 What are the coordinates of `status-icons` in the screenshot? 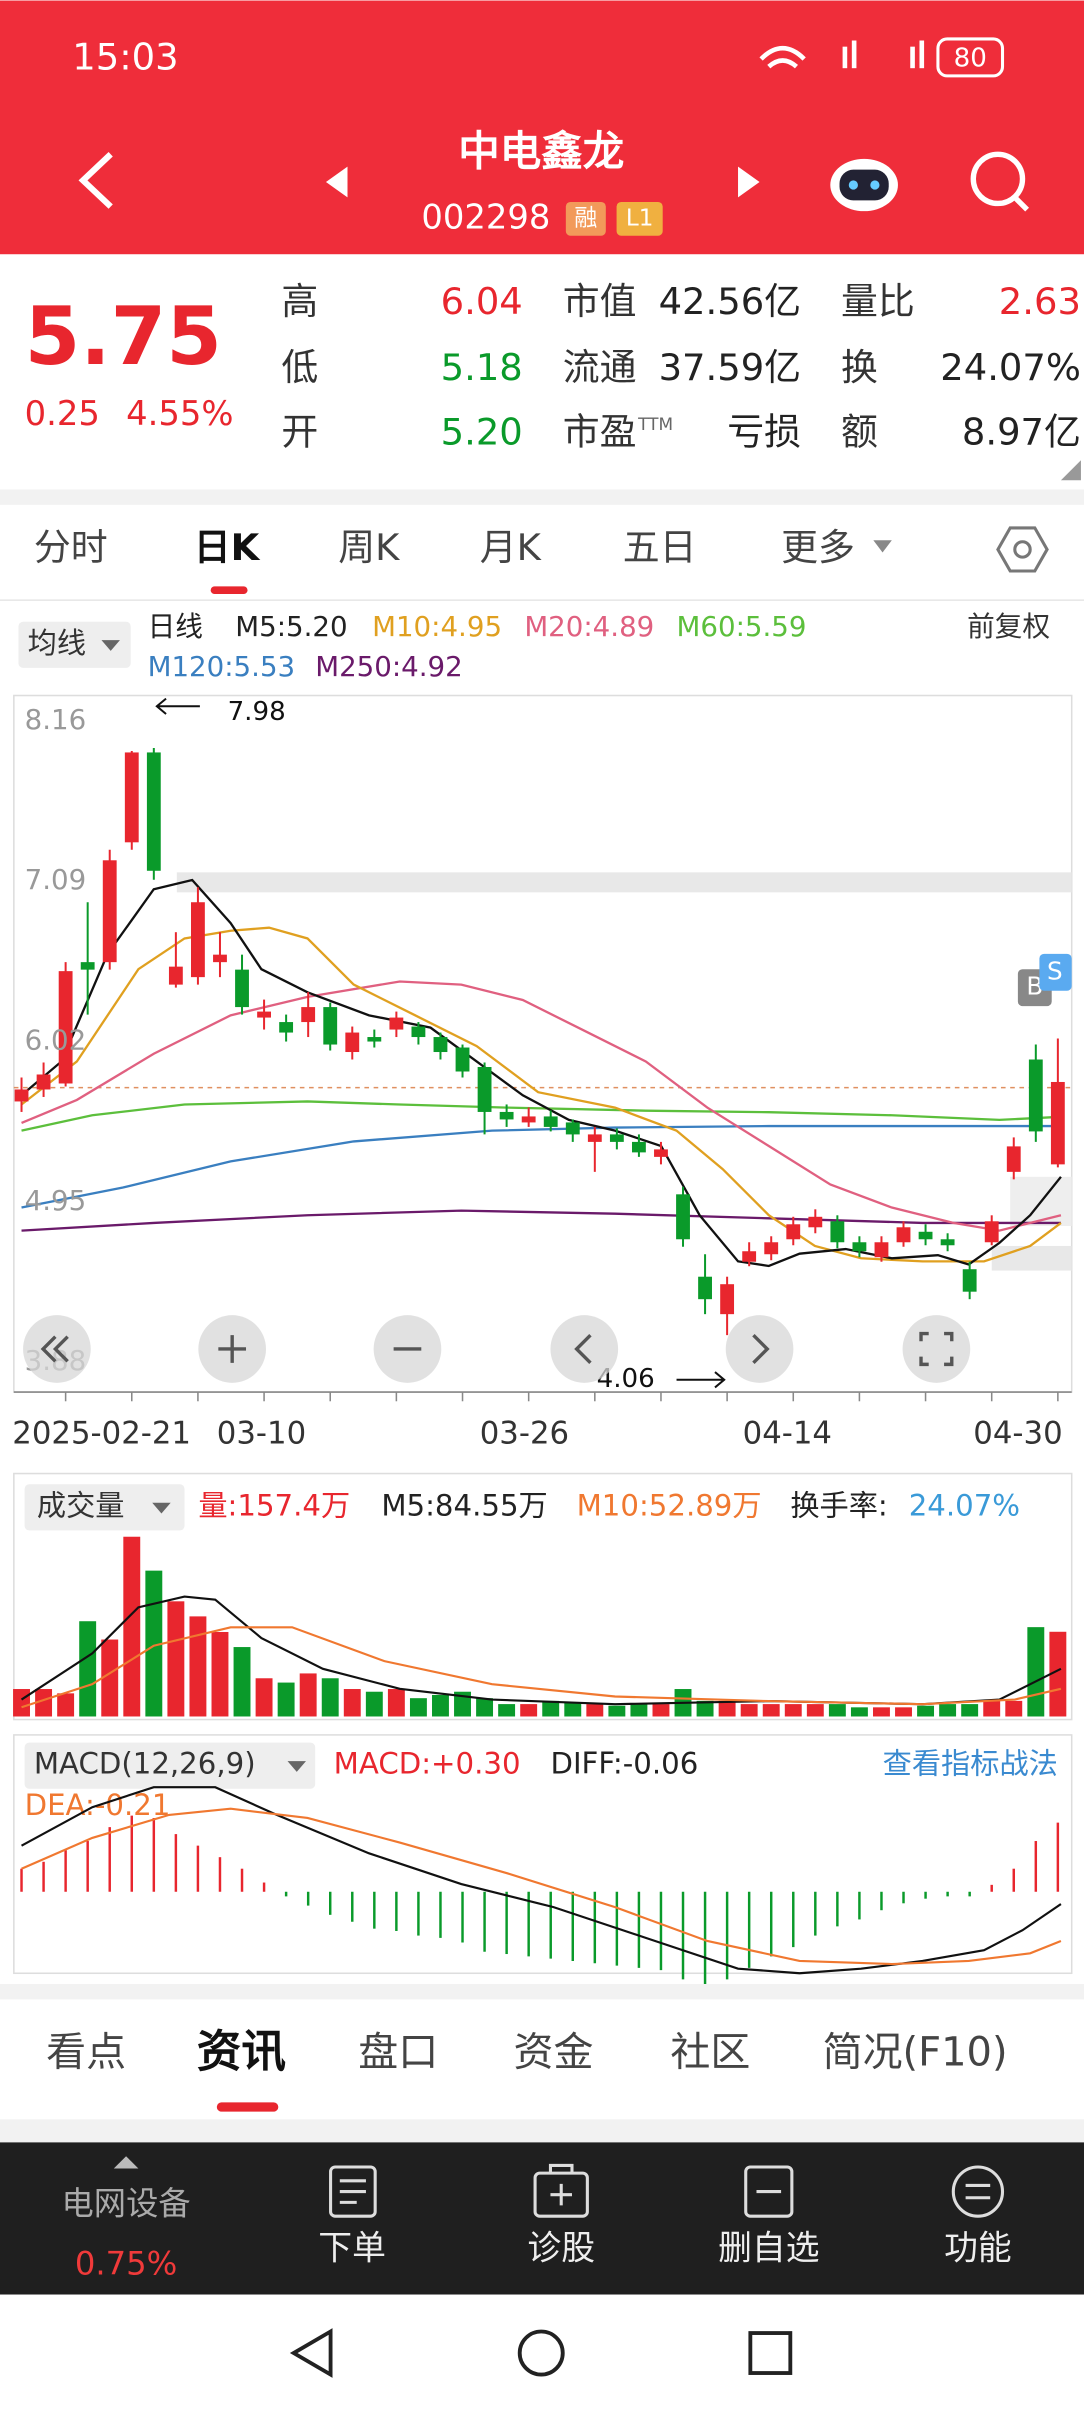 It's located at (882, 57).